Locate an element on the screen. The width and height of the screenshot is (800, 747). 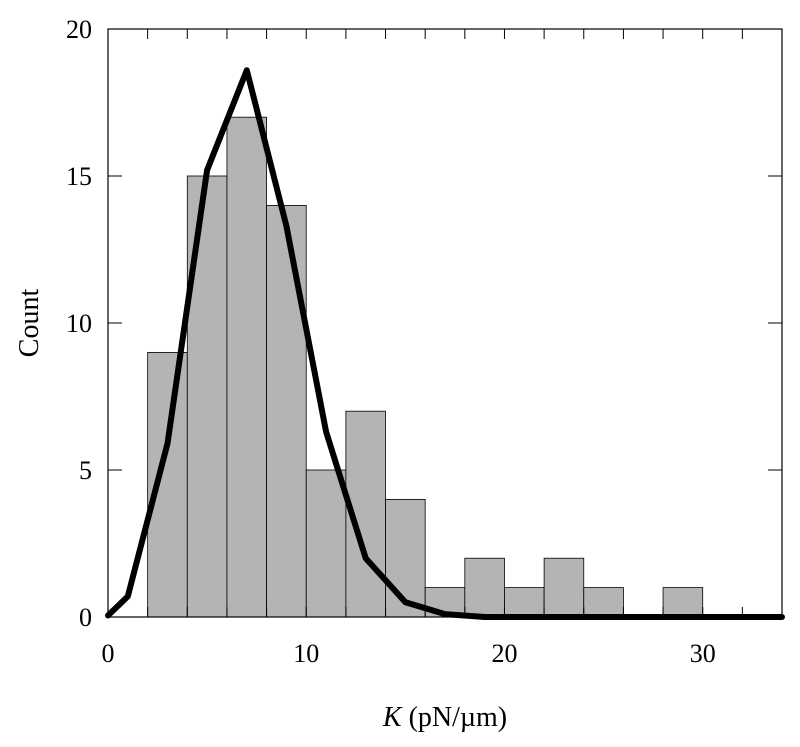
x-axis-title-unit: (pN/µm) is located at coordinates (455, 717).